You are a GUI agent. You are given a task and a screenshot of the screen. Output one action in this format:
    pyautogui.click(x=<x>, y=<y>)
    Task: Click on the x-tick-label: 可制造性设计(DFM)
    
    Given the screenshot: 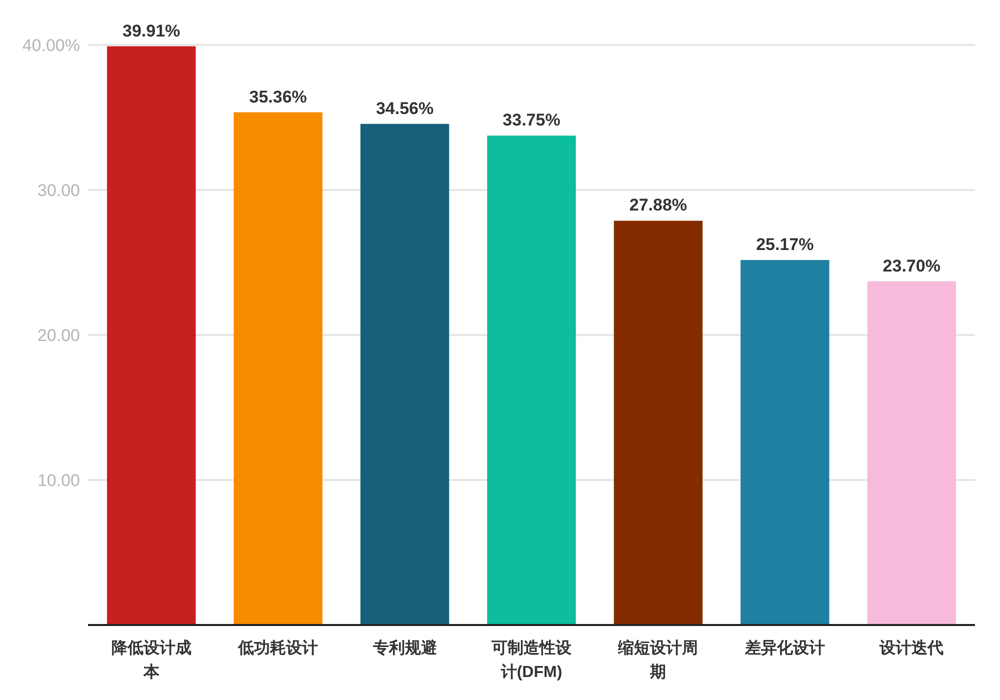 What is the action you would take?
    pyautogui.click(x=531, y=660)
    